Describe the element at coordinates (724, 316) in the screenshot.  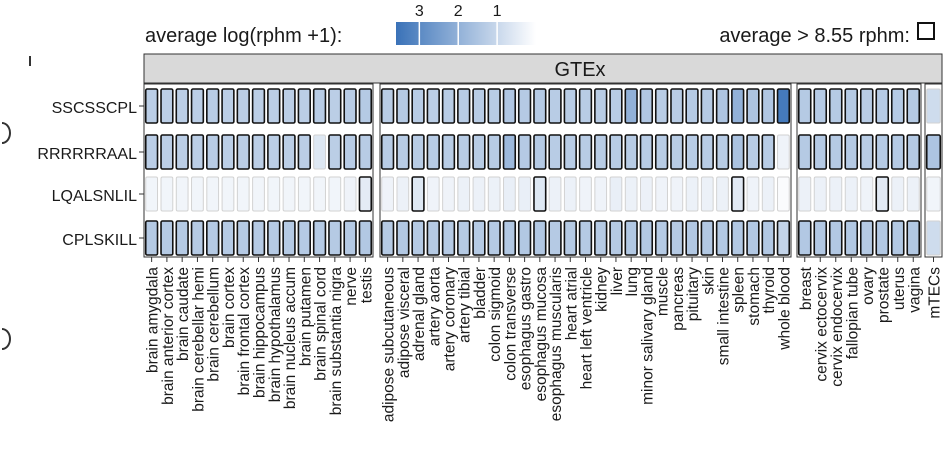
I see `column-label: small intestine` at that location.